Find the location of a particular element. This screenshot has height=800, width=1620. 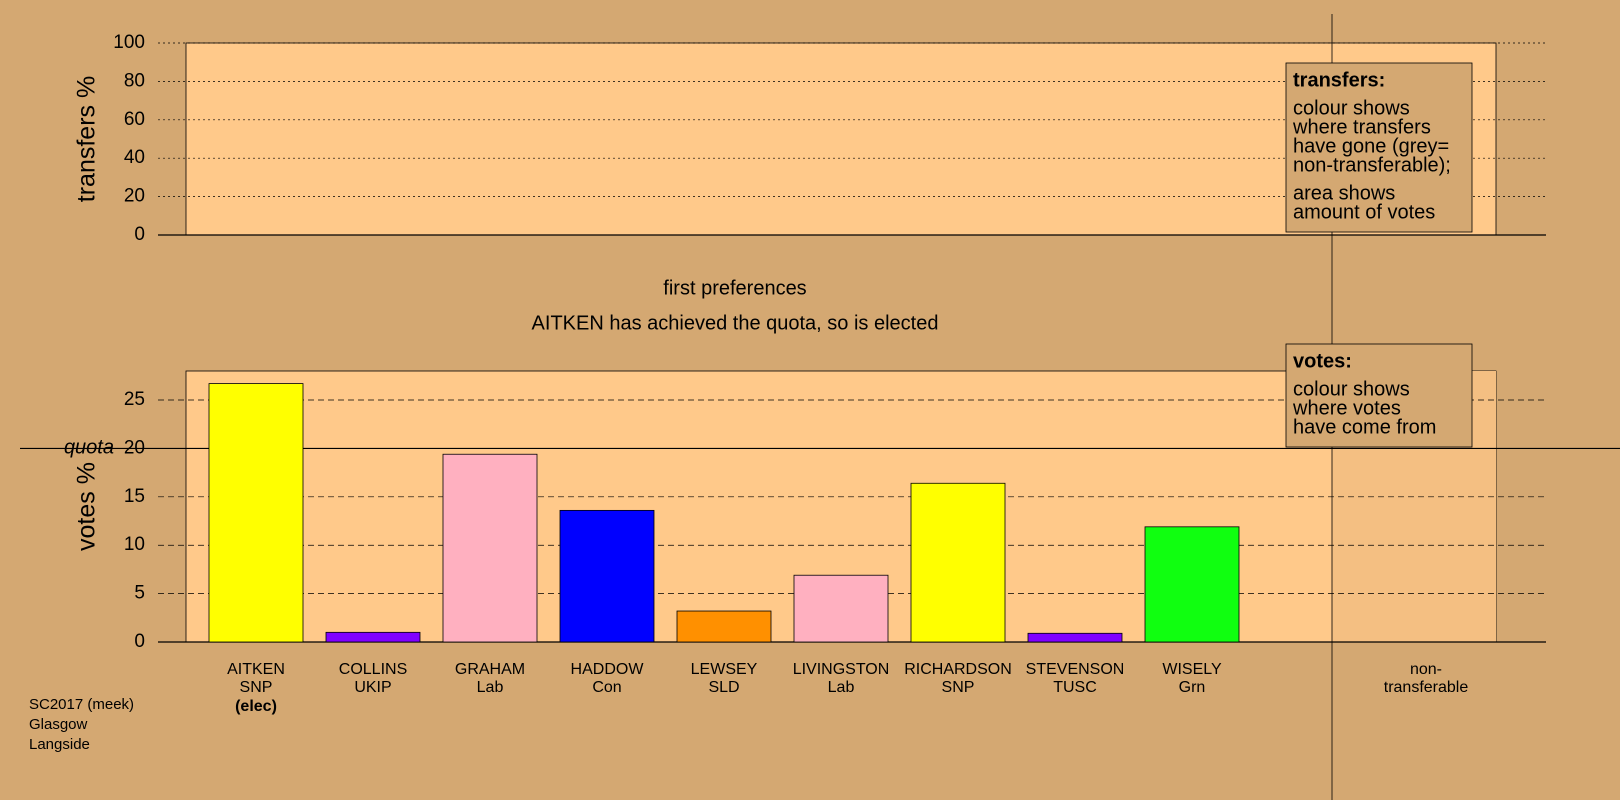

y-tick-label: 40 is located at coordinates (134, 157).